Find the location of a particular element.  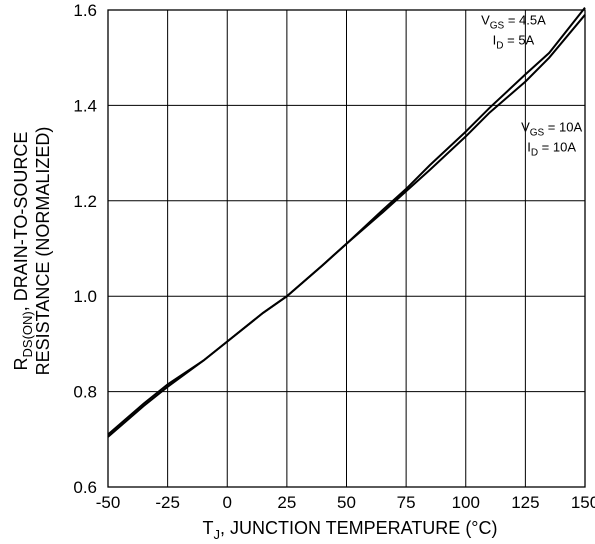

y-tick-label: 0.8 is located at coordinates (85, 392).